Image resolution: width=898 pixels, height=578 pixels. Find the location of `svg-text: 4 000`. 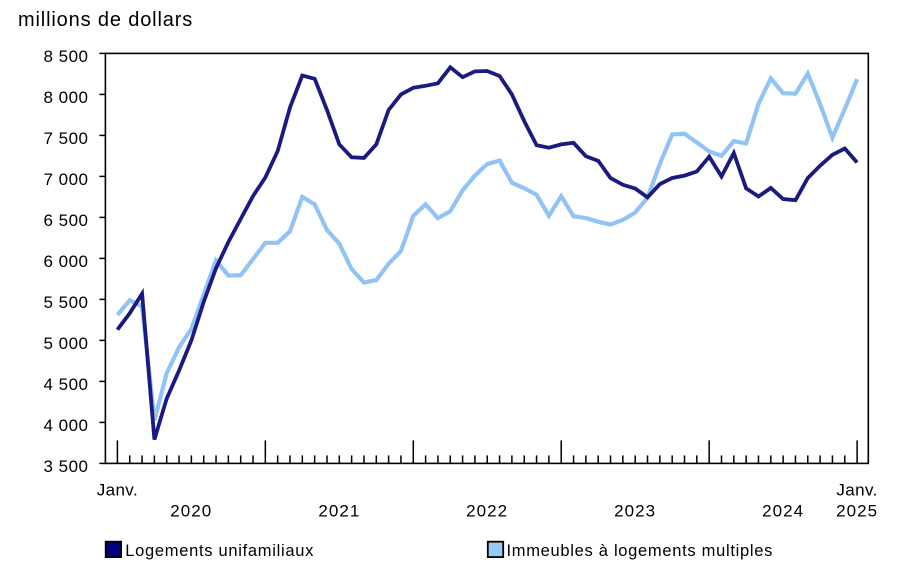

svg-text: 4 000 is located at coordinates (65, 425).